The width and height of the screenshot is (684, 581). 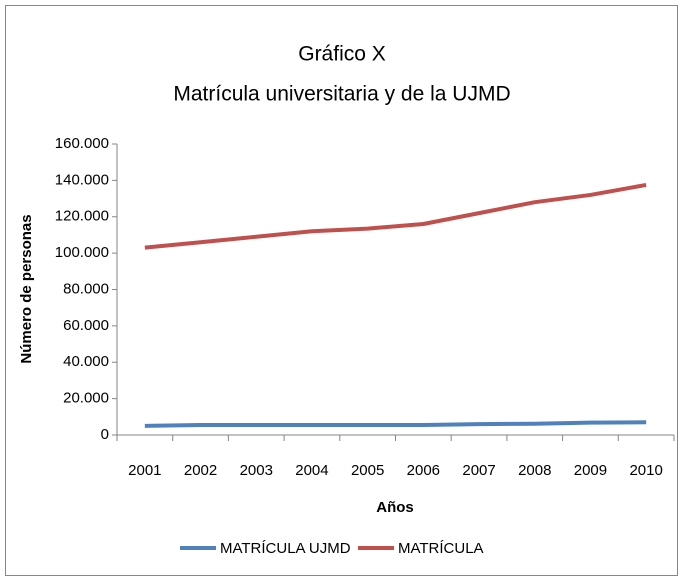 I want to click on legend-label: MATRÍCULA, so click(x=441, y=548).